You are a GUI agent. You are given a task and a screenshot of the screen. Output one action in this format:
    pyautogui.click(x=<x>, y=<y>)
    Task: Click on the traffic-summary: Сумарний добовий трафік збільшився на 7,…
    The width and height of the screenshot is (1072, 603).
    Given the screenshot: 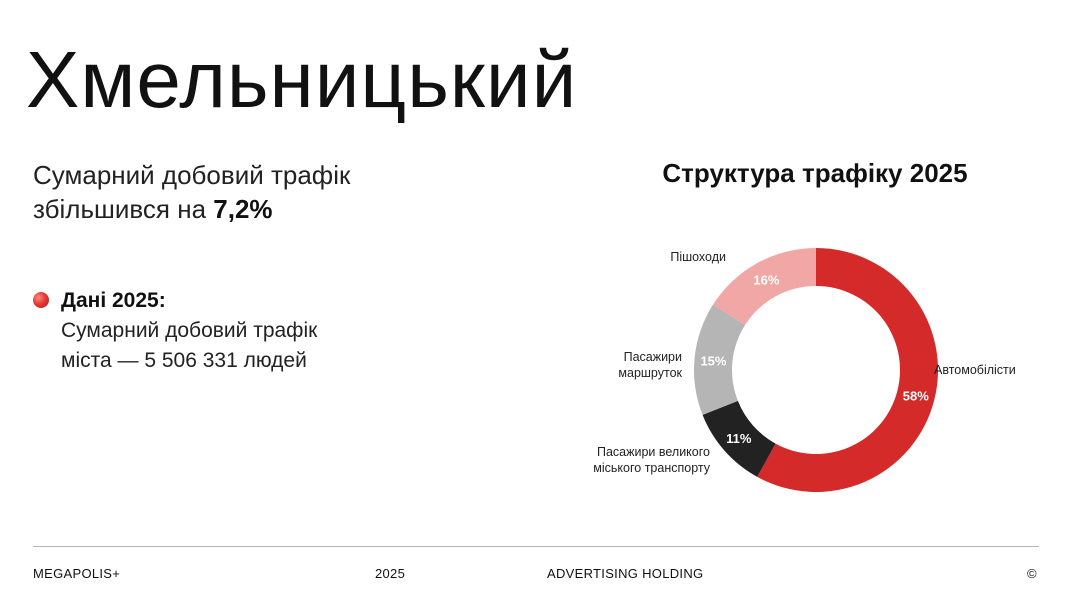 What is the action you would take?
    pyautogui.click(x=191, y=192)
    